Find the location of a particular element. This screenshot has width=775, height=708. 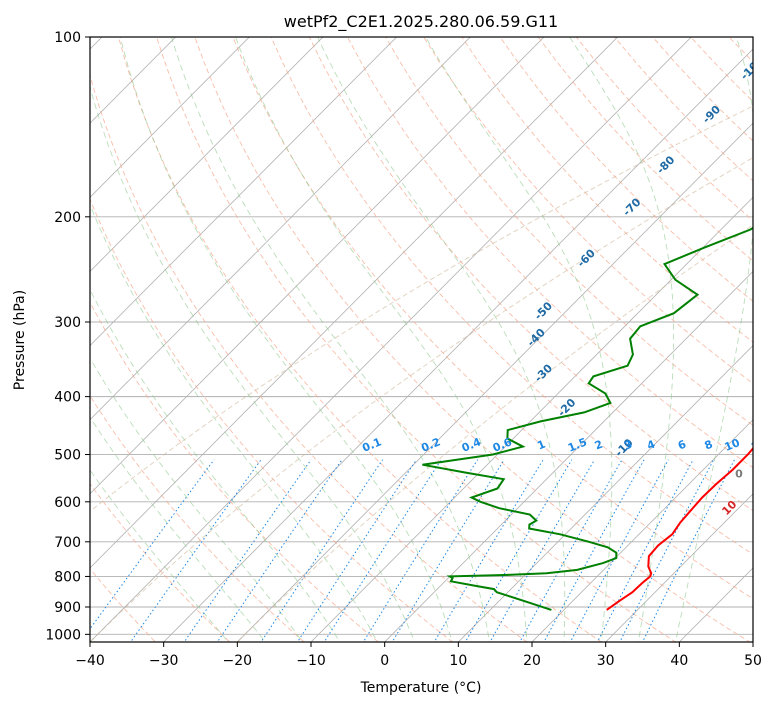

x-tick-label: 0 is located at coordinates (384, 661).